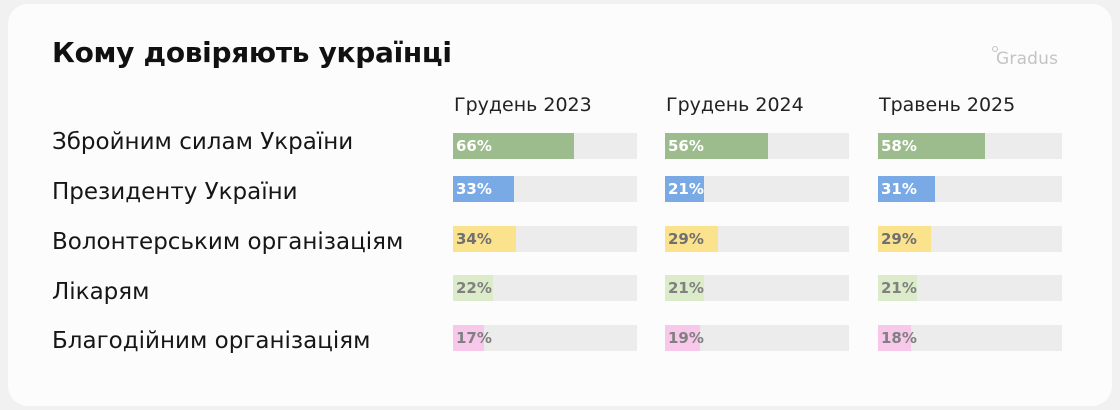  I want to click on brand-name: Gradus, so click(1027, 59).